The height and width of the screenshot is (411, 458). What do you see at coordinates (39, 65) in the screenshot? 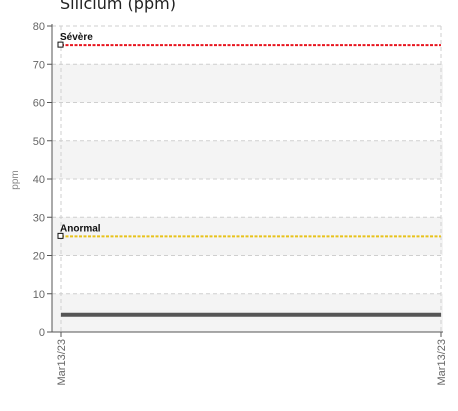
I see `y-tick-label: 70` at bounding box center [39, 65].